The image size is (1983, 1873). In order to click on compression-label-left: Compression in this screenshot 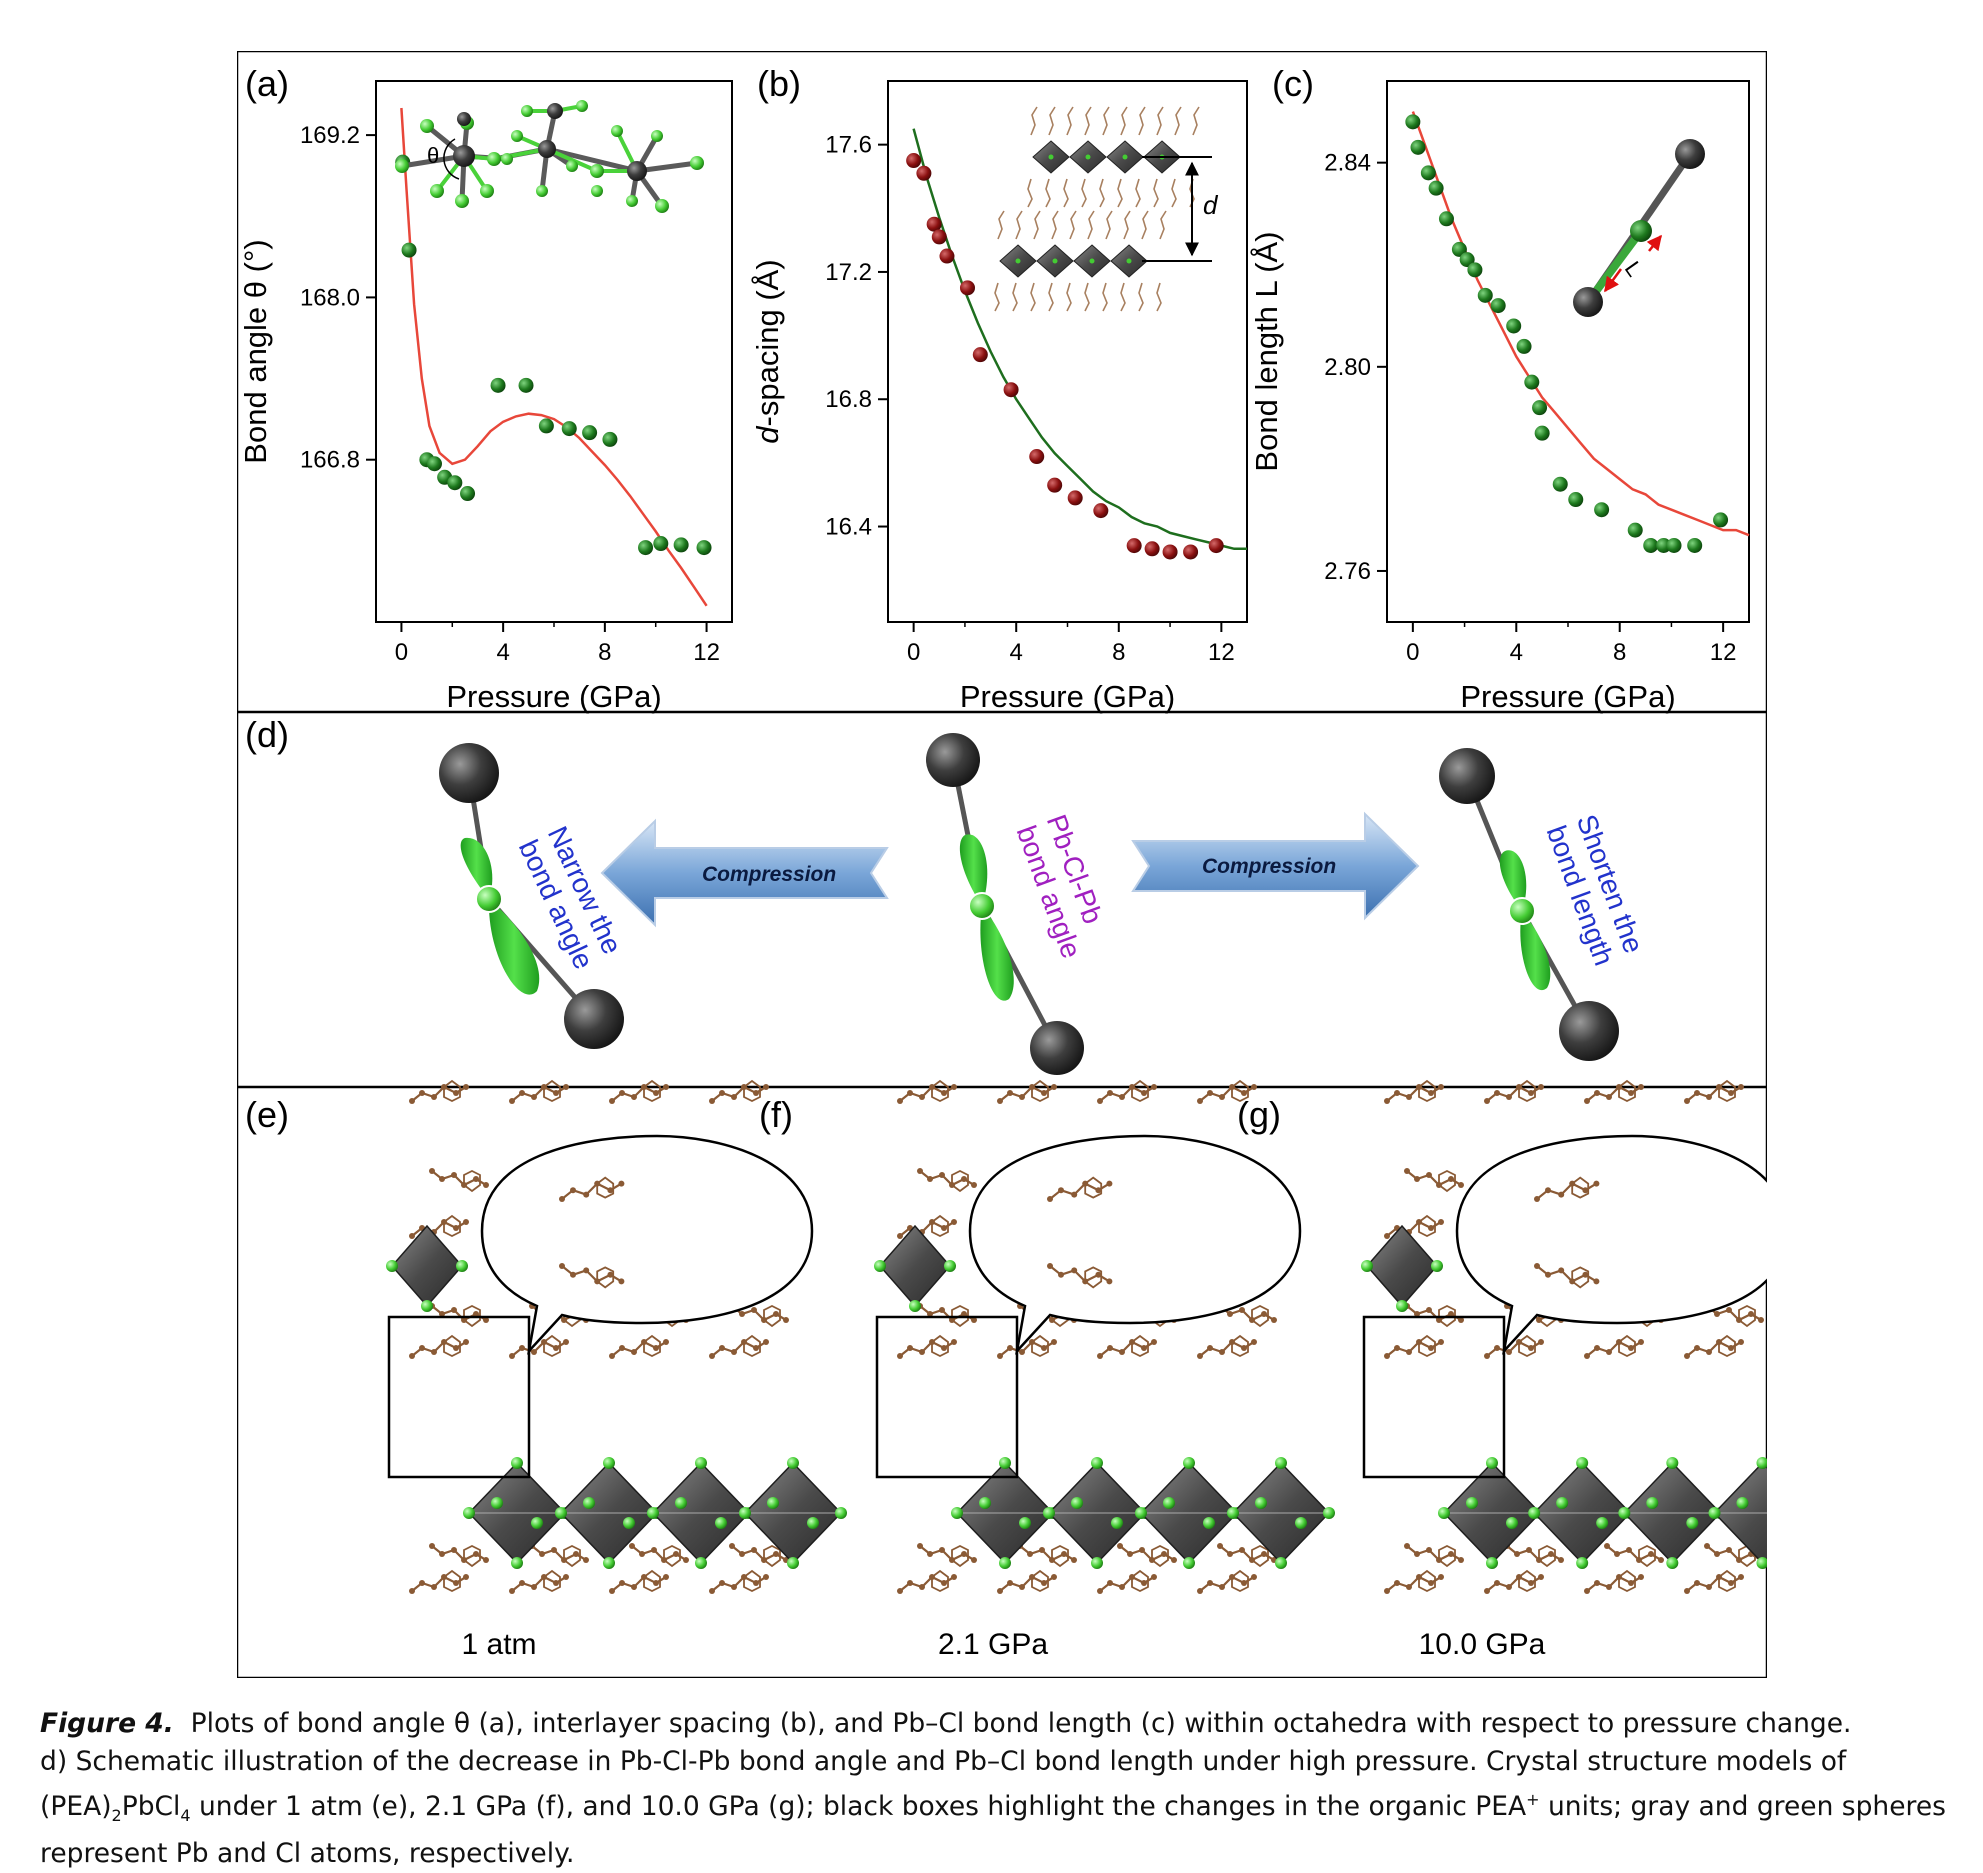, I will do `click(769, 874)`.